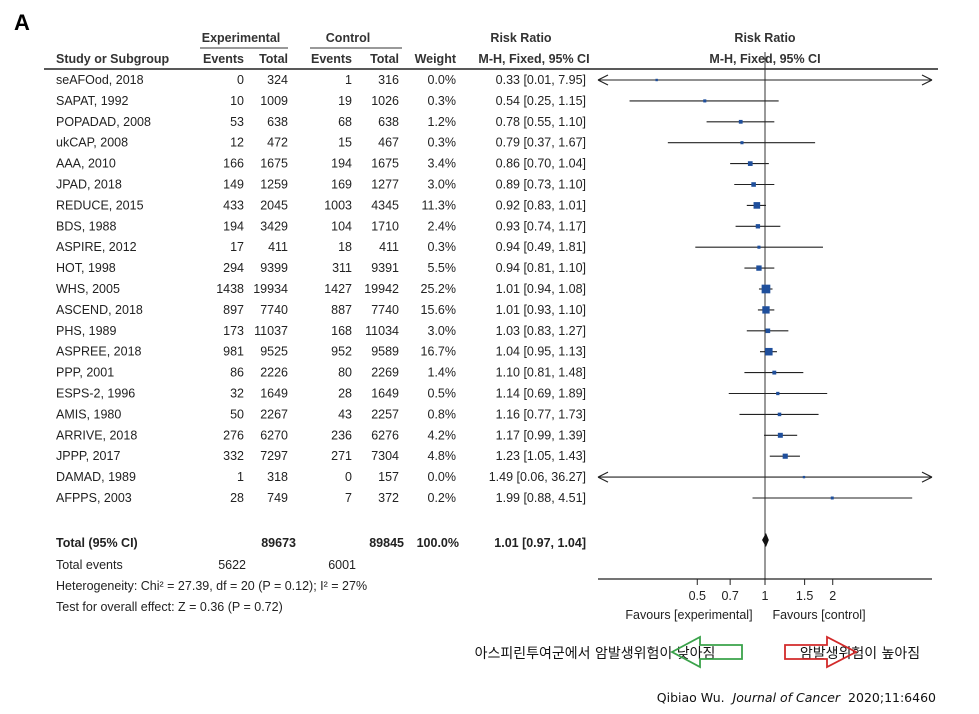 Image resolution: width=979 pixels, height=714 pixels. I want to click on weight: 25.2%, so click(438, 289).